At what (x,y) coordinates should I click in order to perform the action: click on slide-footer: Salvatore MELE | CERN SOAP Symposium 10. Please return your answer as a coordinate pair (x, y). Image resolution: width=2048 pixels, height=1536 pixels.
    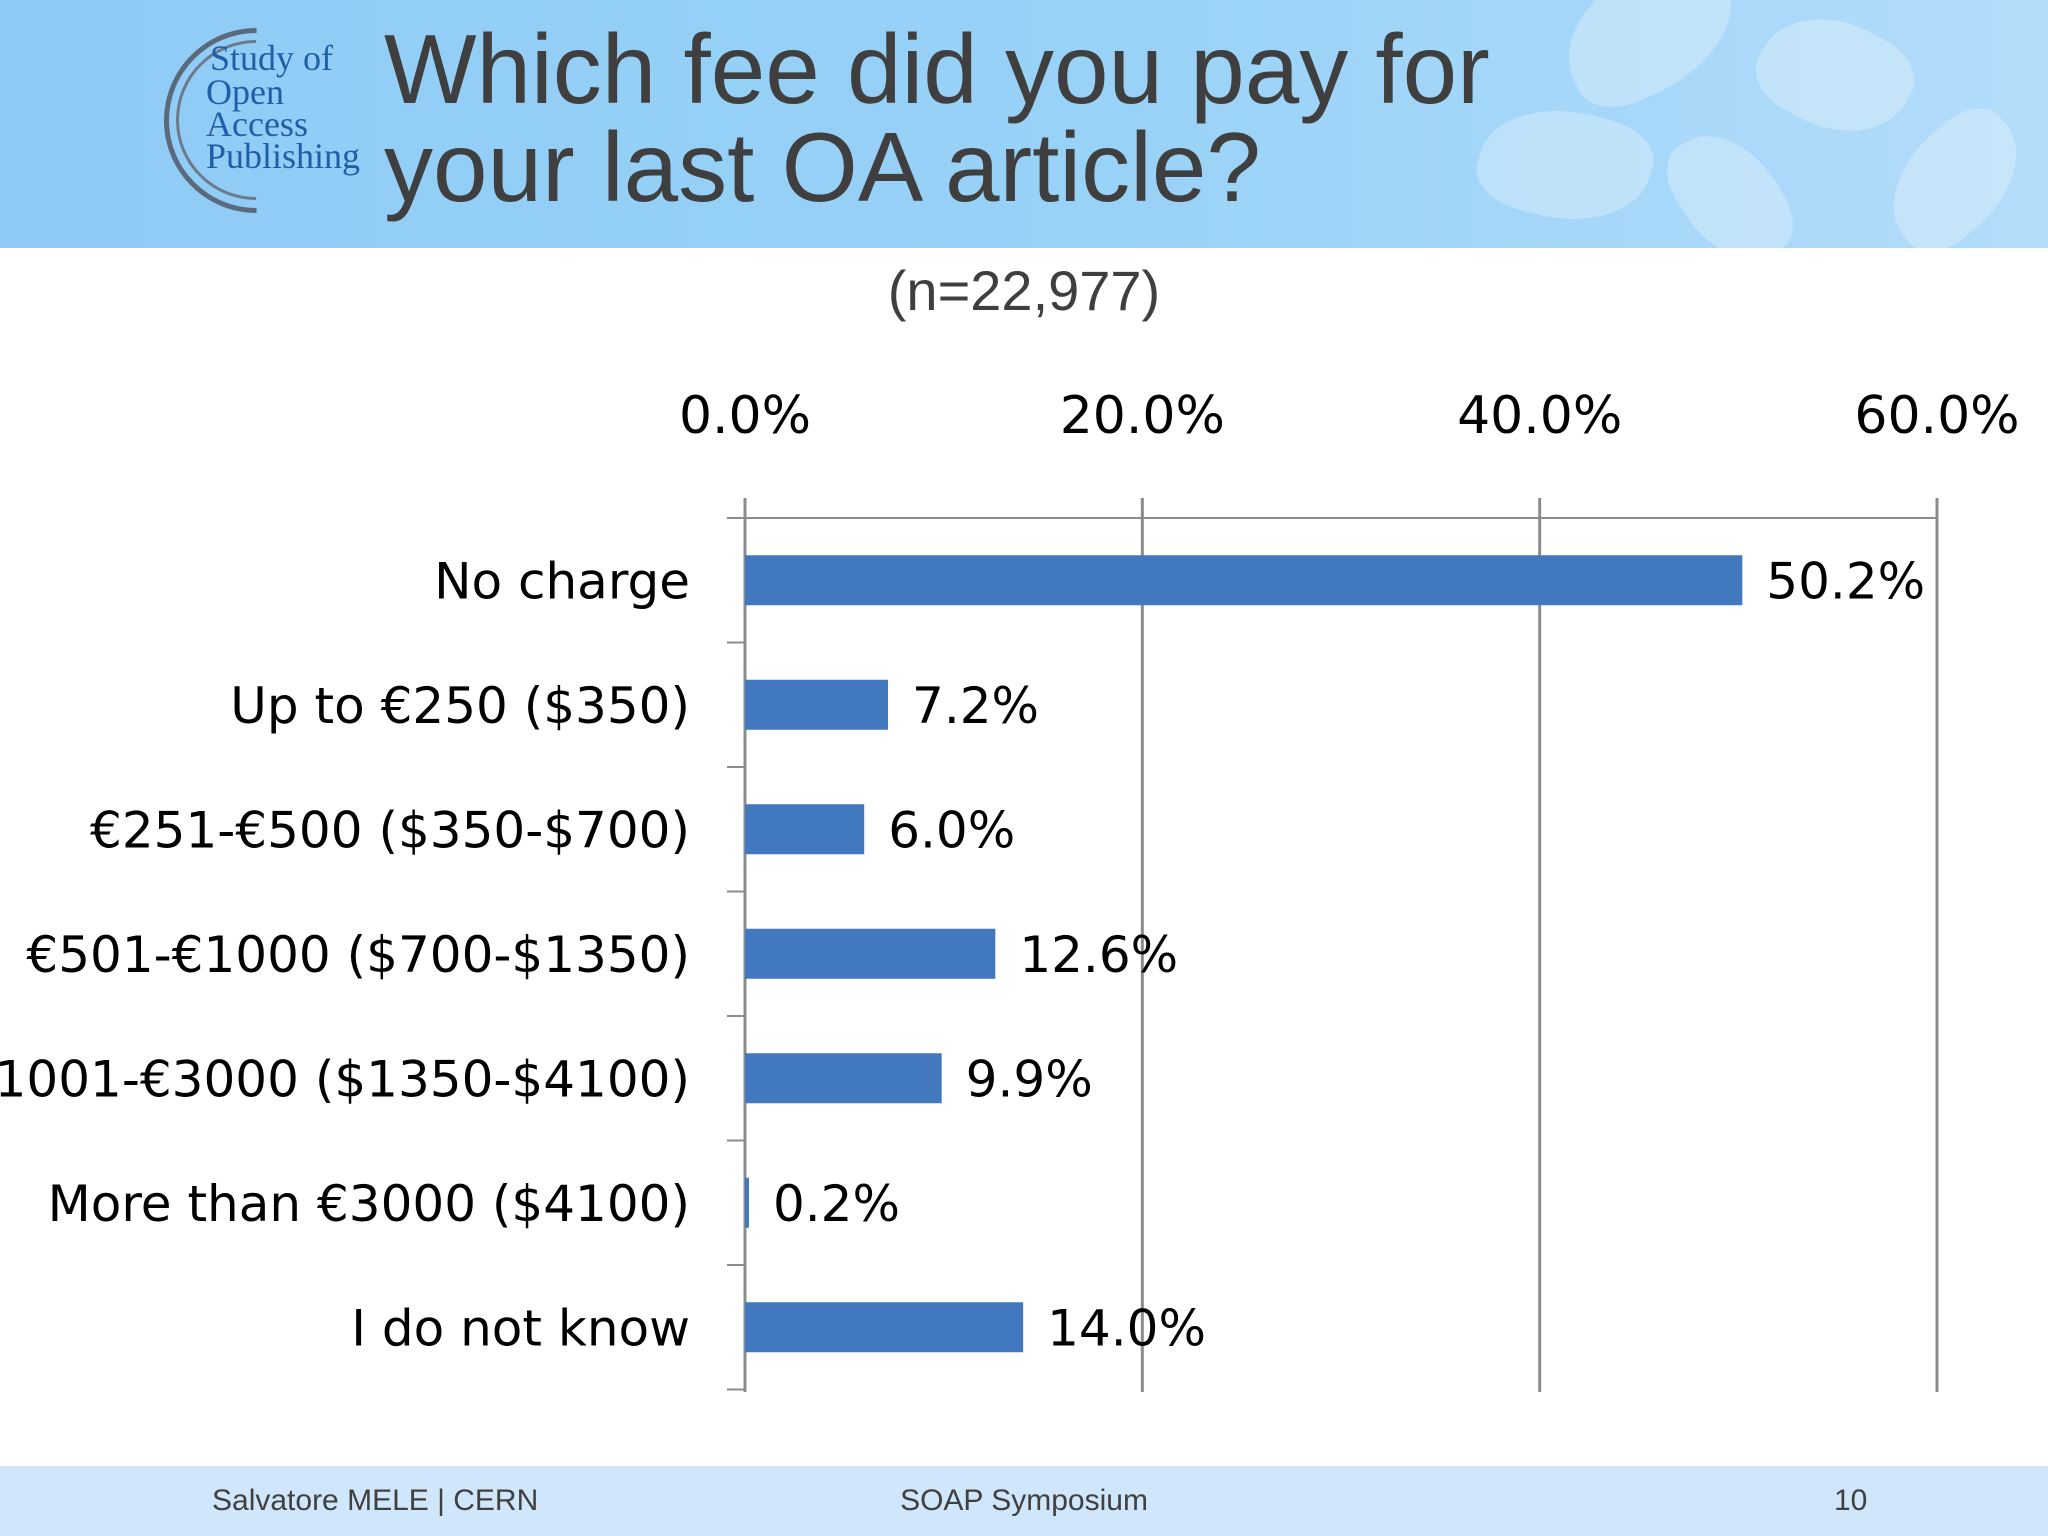
    Looking at the image, I should click on (1024, 1501).